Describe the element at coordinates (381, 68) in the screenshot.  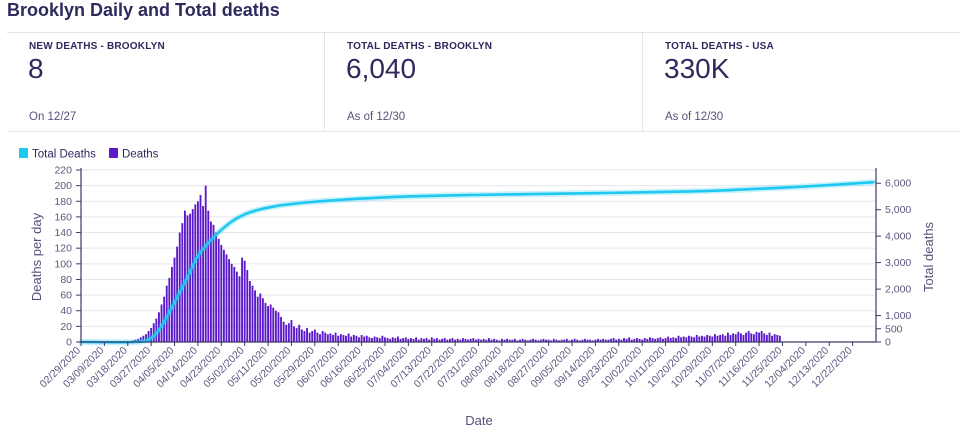
I see `stat-value: 6,040` at that location.